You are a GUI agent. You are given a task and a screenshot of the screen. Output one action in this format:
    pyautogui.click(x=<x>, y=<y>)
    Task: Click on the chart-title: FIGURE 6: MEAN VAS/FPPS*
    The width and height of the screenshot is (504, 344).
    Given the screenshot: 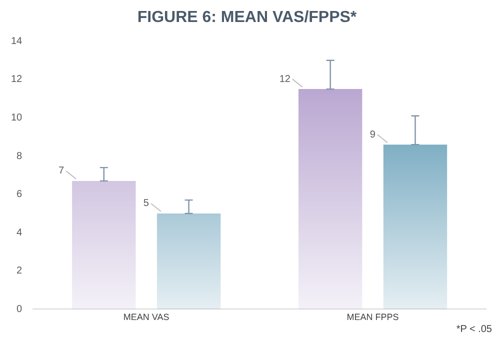 What is the action you would take?
    pyautogui.click(x=247, y=17)
    